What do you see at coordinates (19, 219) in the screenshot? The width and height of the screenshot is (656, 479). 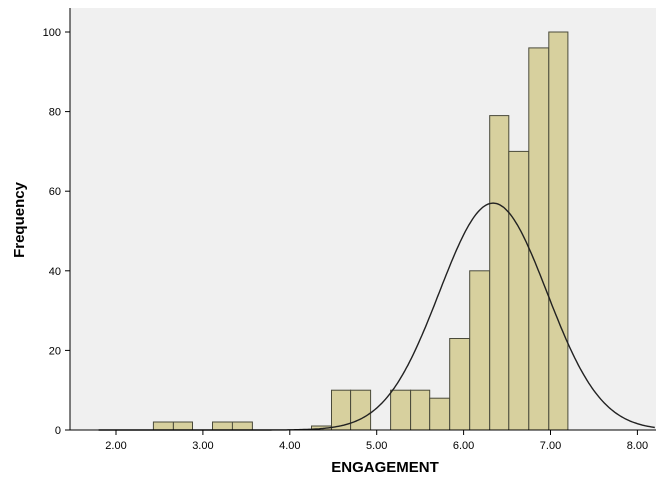 I see `y-axis-title: Frequency` at bounding box center [19, 219].